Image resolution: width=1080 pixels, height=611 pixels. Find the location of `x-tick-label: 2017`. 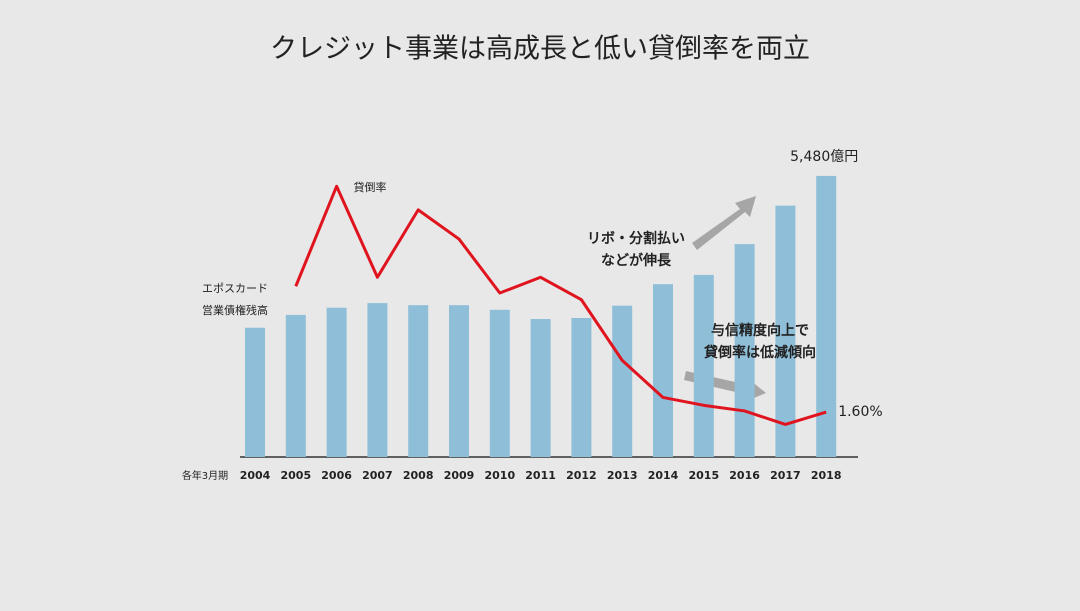

x-tick-label: 2017 is located at coordinates (785, 475).